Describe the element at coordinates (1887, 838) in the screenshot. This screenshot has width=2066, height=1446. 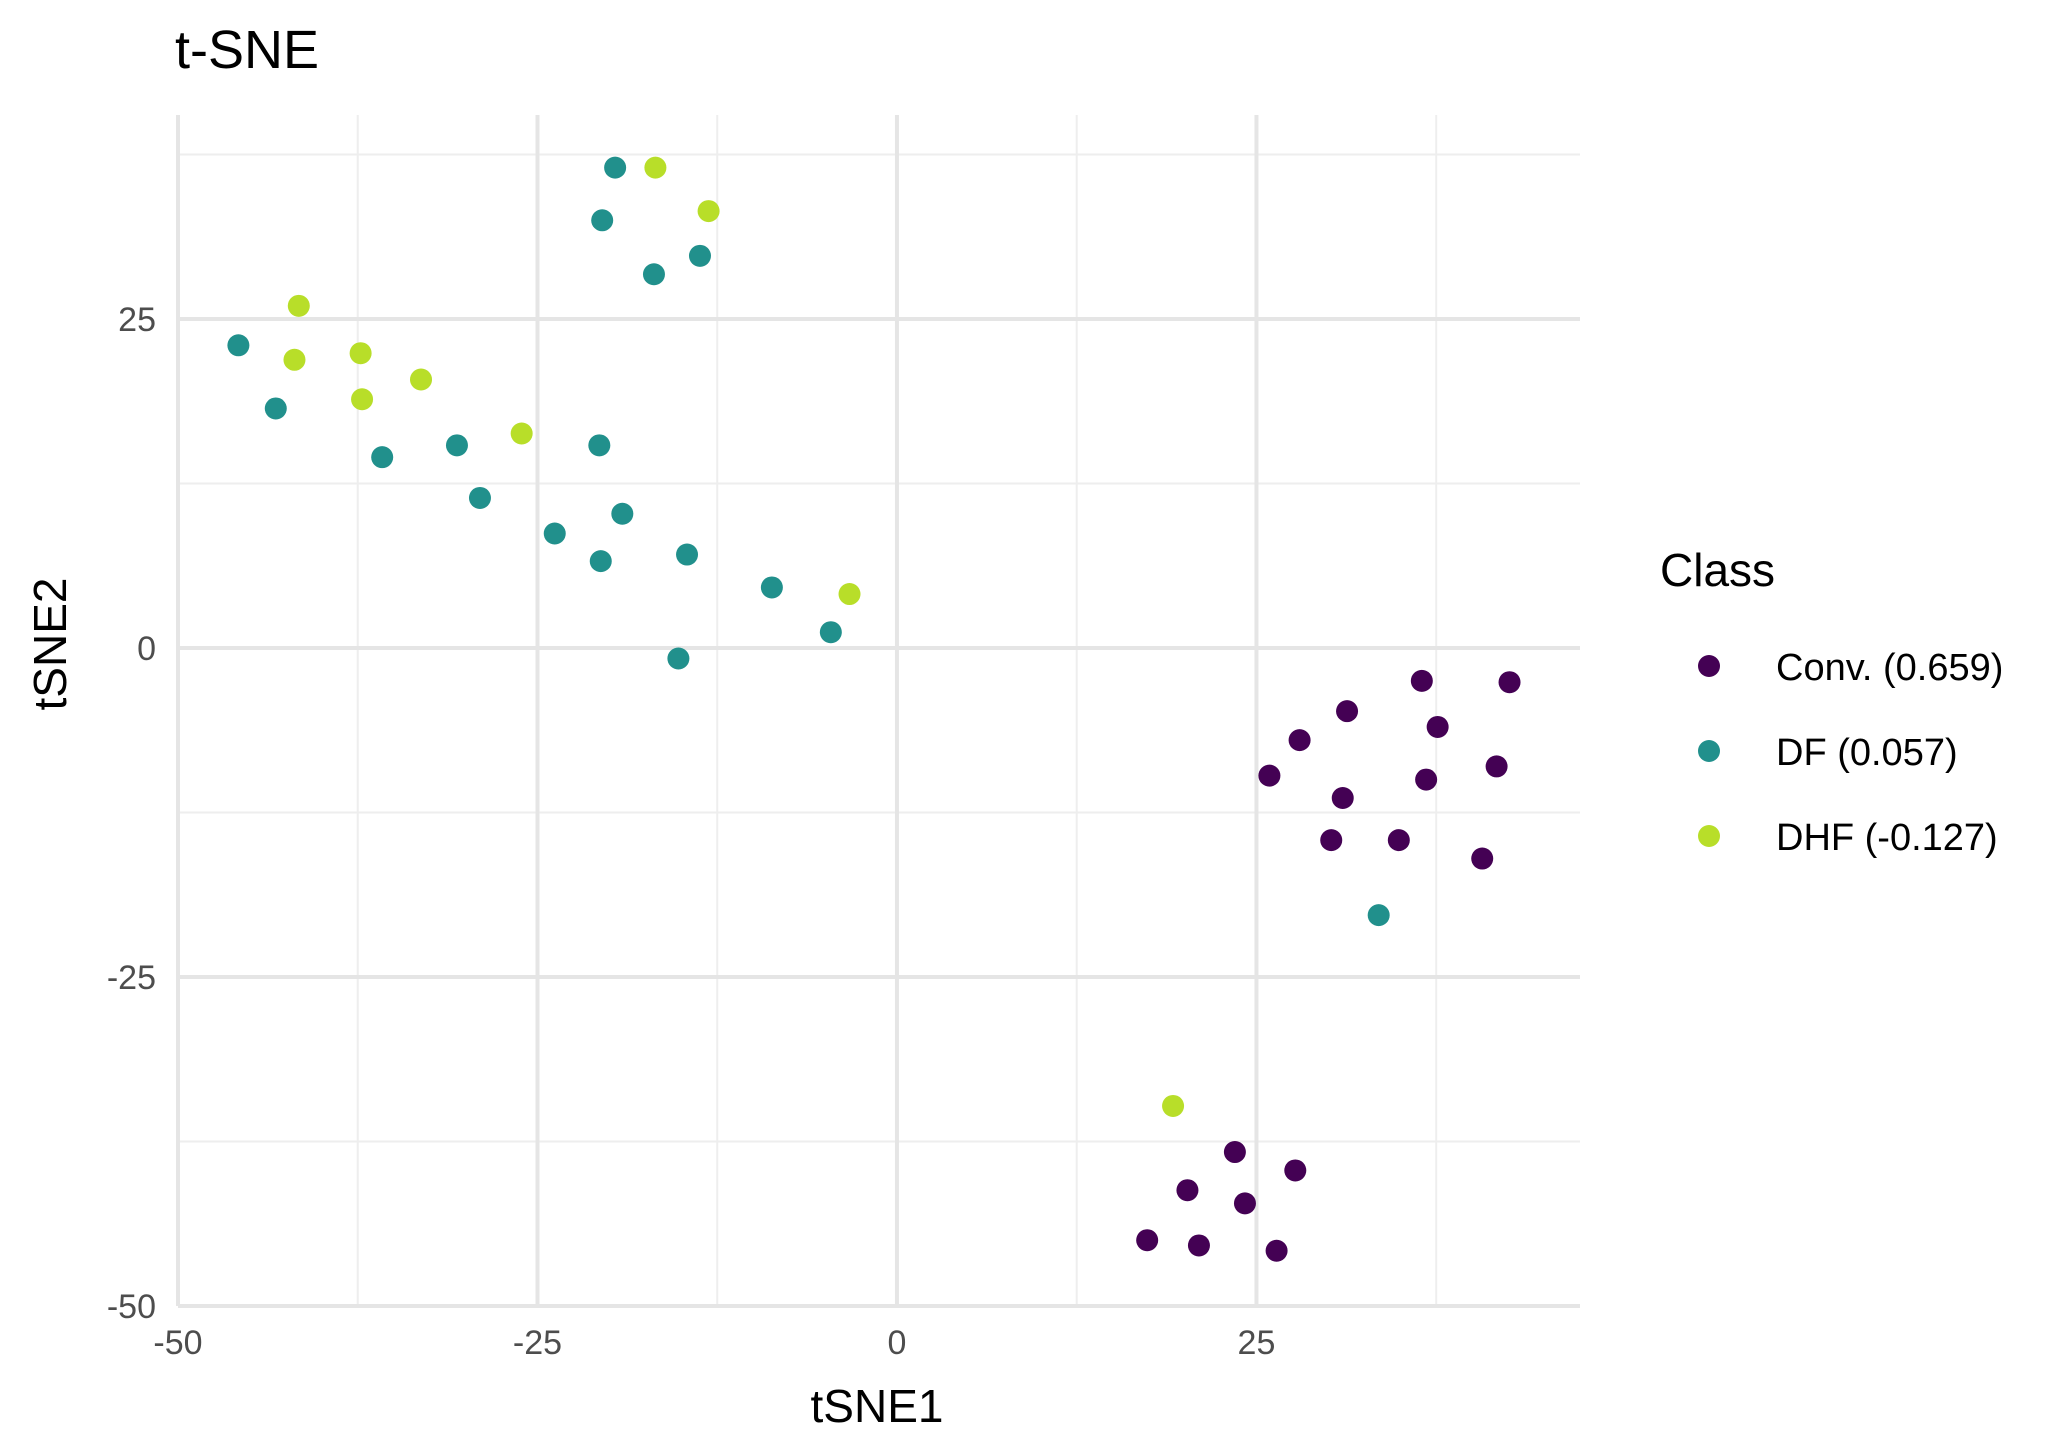
I see `legend-label: DHF (-0.127)` at that location.